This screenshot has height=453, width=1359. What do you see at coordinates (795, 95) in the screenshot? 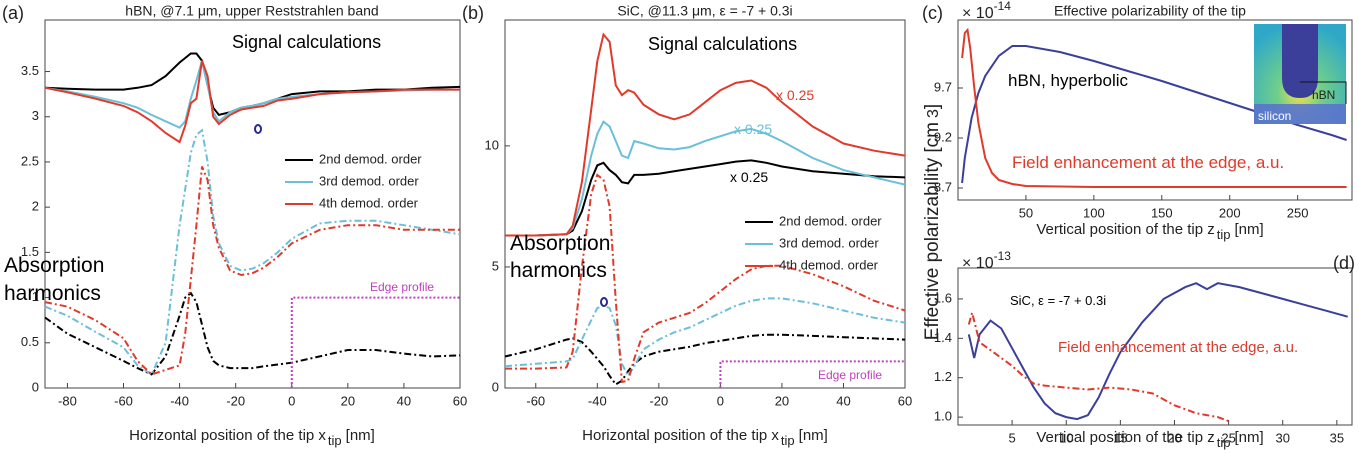
I see `annotation: x 0.25` at bounding box center [795, 95].